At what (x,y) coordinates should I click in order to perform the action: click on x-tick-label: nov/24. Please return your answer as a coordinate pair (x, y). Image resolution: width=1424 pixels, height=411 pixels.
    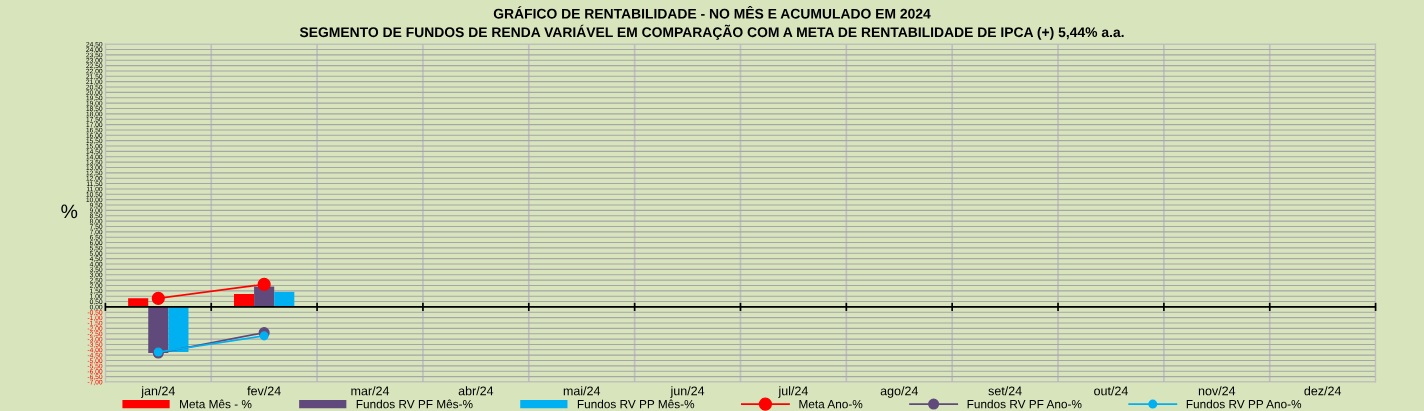
    Looking at the image, I should click on (1217, 391).